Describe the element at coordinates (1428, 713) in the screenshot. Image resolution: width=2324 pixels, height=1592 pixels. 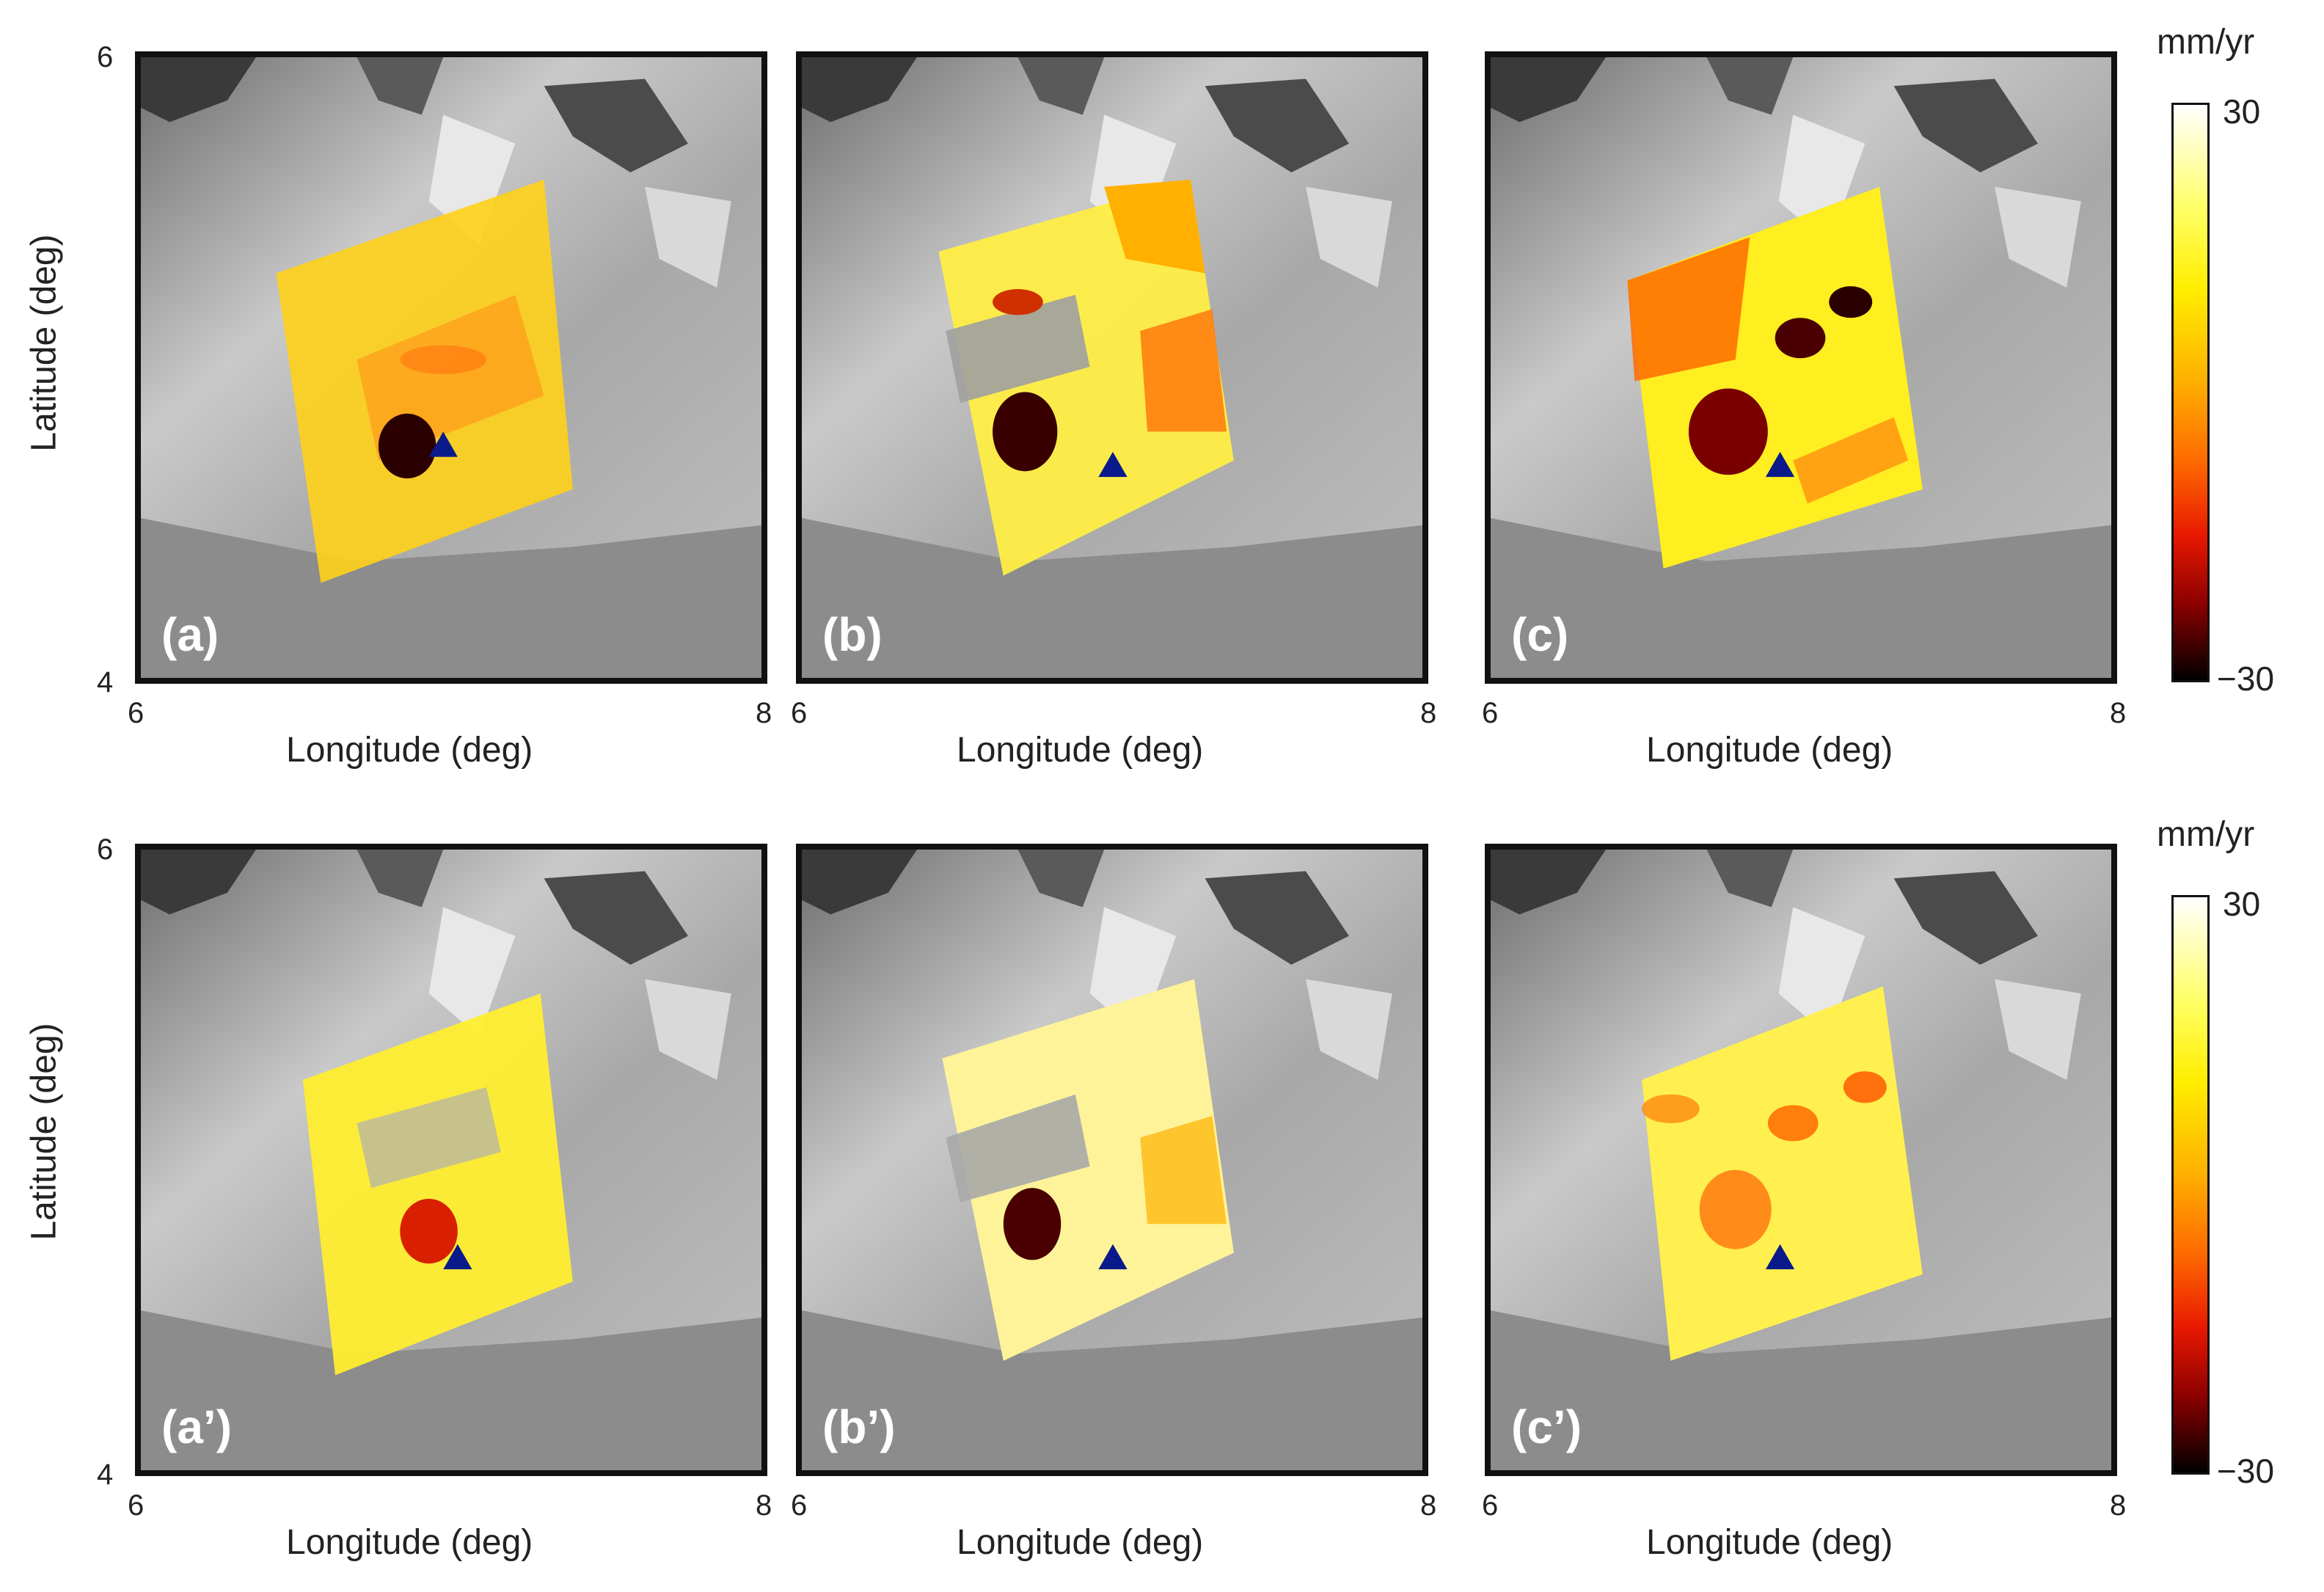
I see `x-tick-b-right: 8` at that location.